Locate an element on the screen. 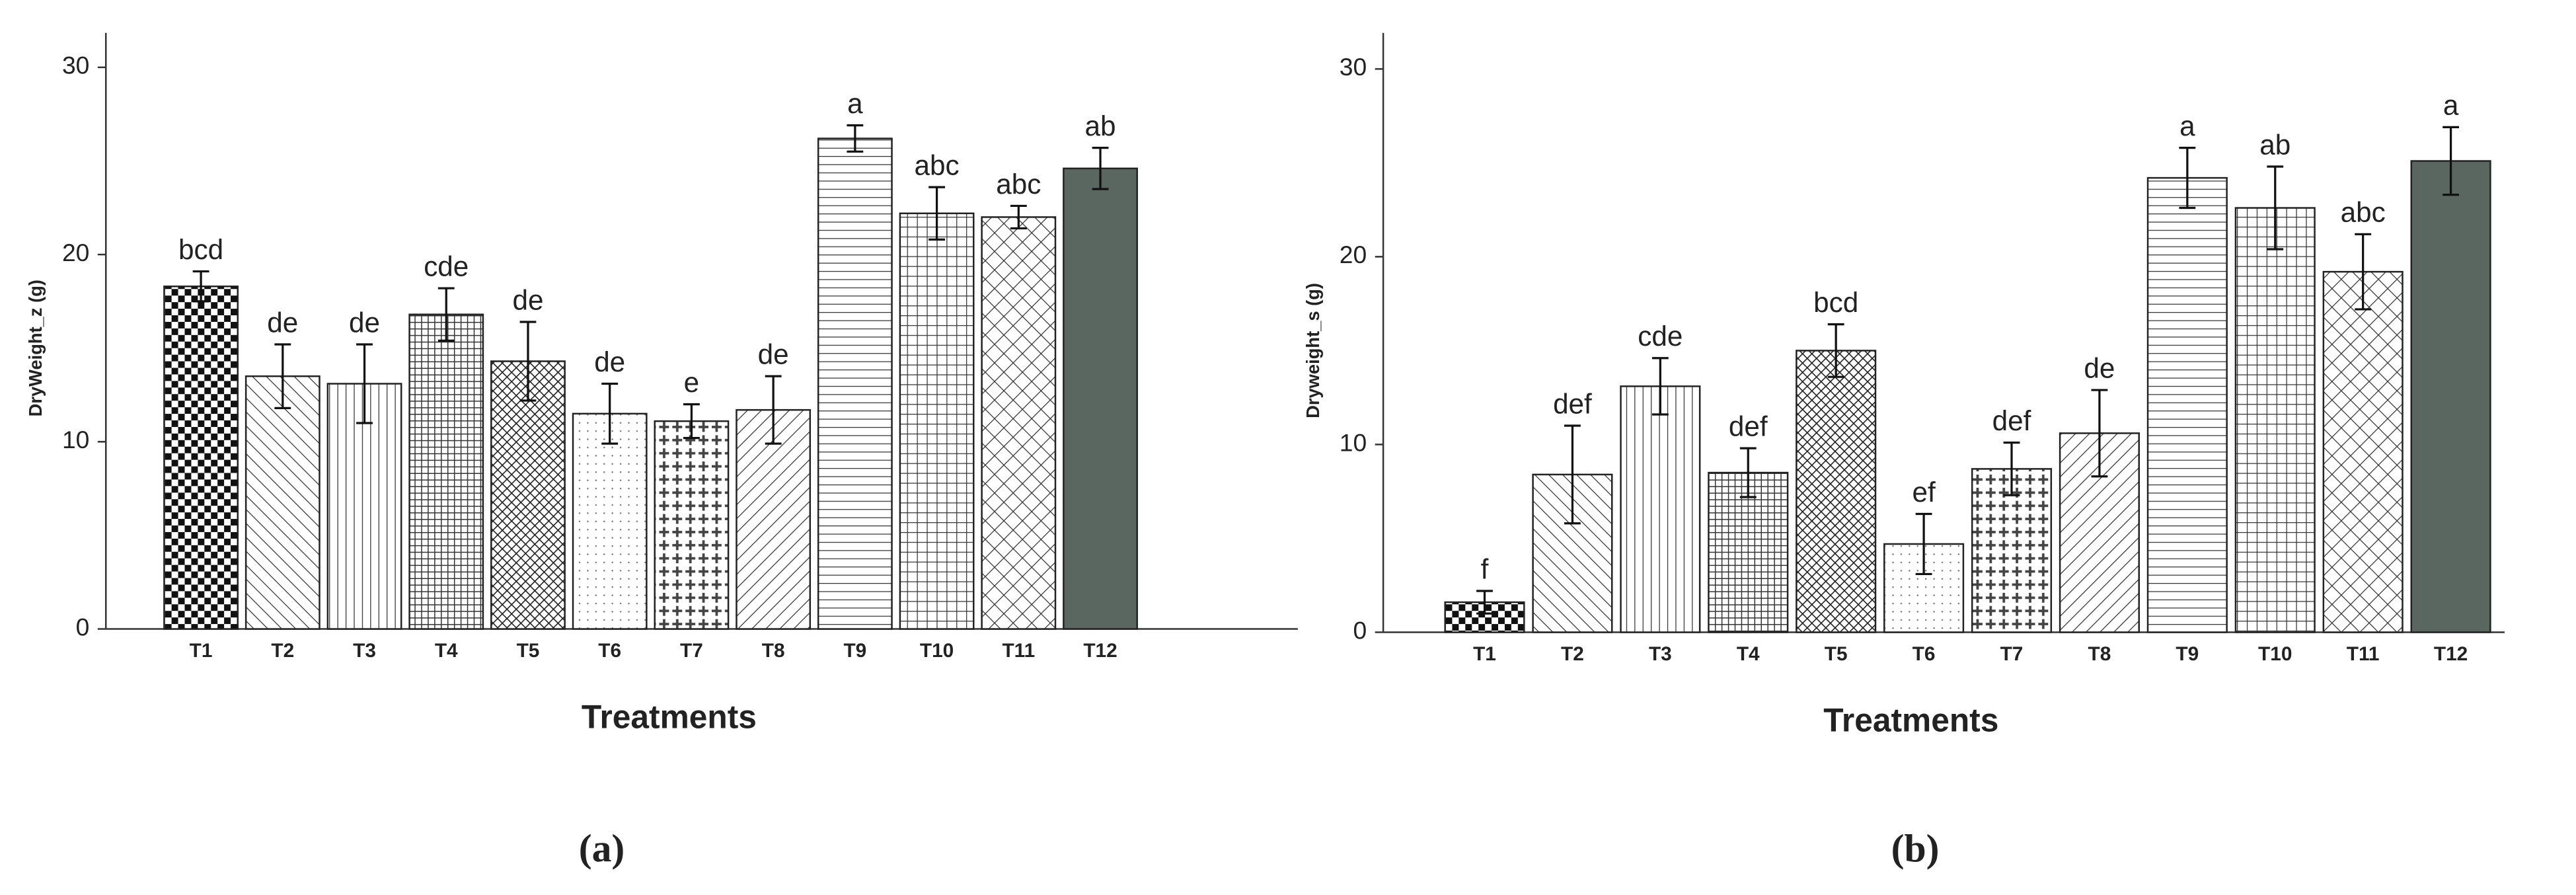 The width and height of the screenshot is (2576, 895). y-axis-title: Dryweight_s (g) is located at coordinates (1313, 350).